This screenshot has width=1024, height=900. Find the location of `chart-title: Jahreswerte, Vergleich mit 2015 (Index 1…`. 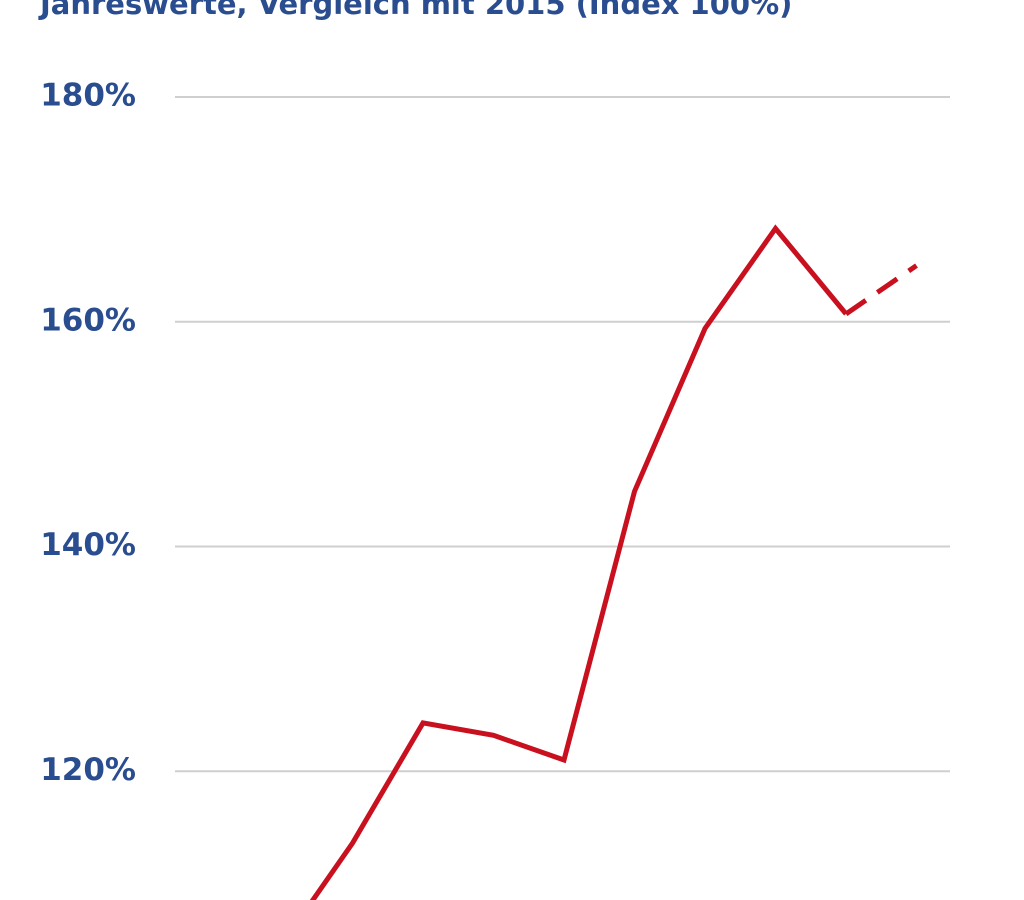

chart-title: Jahreswerte, Vergleich mit 2015 (Index 1… is located at coordinates (415, 10).